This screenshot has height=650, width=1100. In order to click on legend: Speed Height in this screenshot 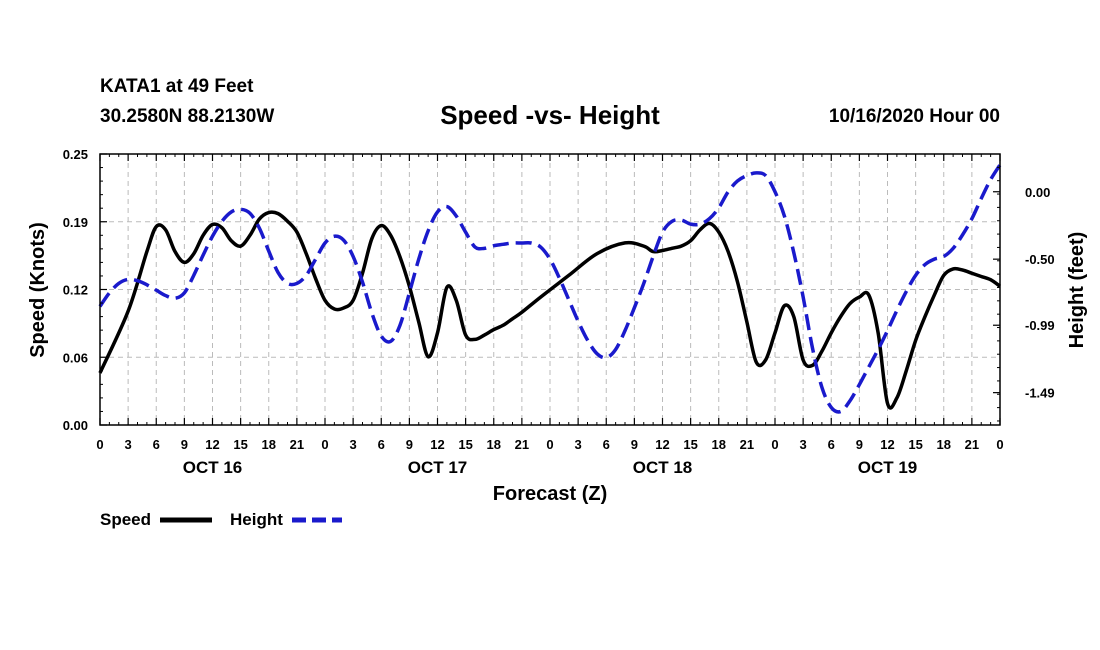, I will do `click(221, 519)`.